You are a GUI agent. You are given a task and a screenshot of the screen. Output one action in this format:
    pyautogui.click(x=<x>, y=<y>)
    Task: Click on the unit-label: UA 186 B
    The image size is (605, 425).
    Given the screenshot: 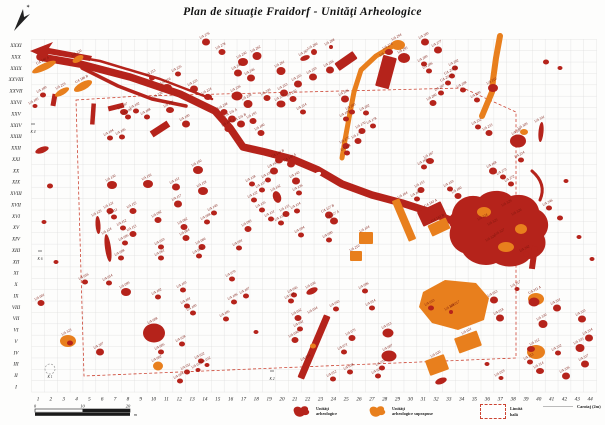 What is the action you would take?
    pyautogui.click(x=81, y=79)
    